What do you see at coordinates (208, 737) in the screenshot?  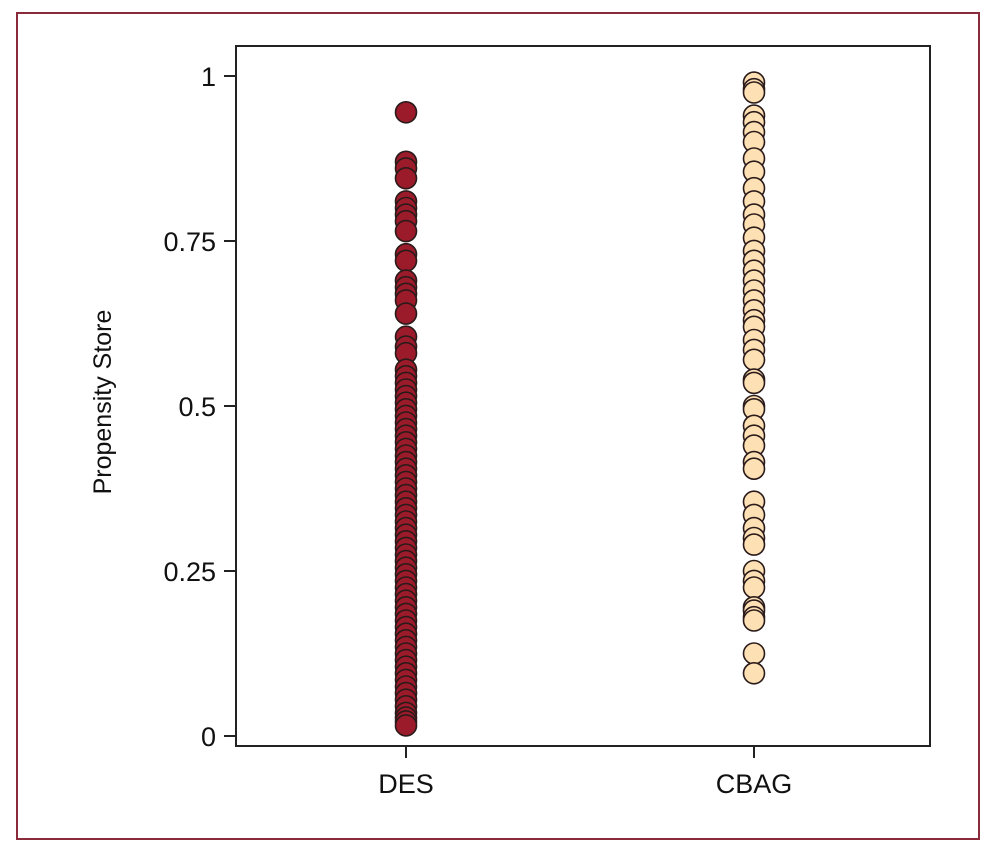 I see `y-tick-label: 0` at bounding box center [208, 737].